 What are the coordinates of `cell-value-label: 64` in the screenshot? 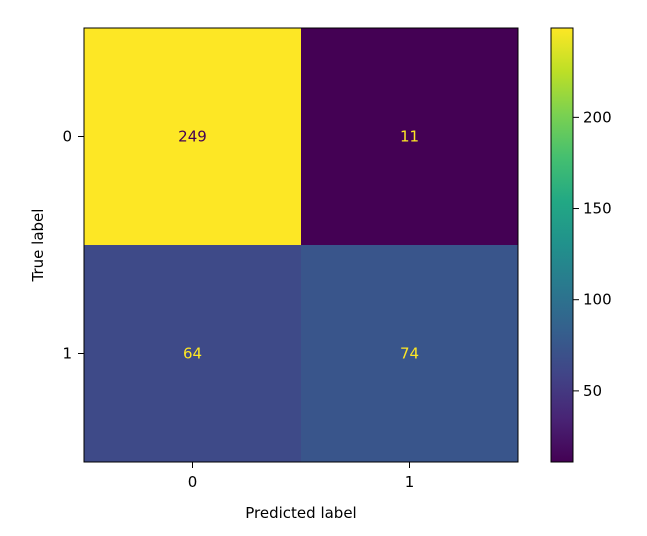 It's located at (192, 354).